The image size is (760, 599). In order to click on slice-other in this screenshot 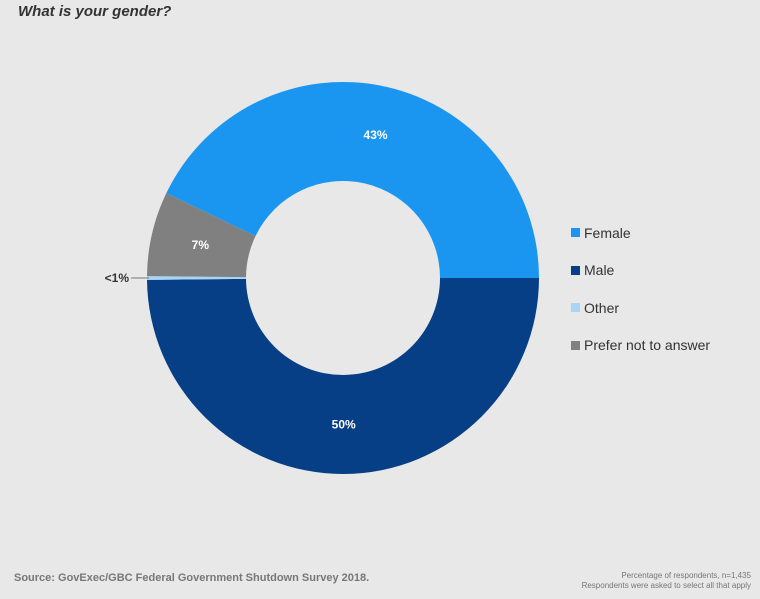, I will do `click(197, 278)`.